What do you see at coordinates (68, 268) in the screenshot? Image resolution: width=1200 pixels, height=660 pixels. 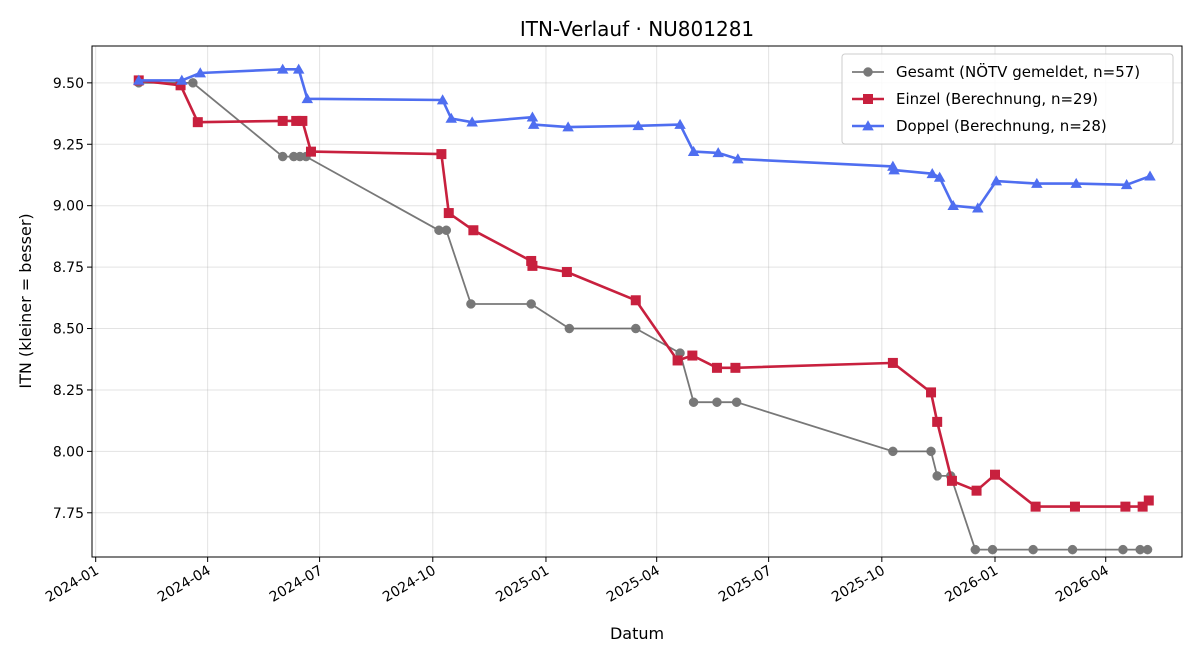 I see `y-tick-label: 8.75` at bounding box center [68, 268].